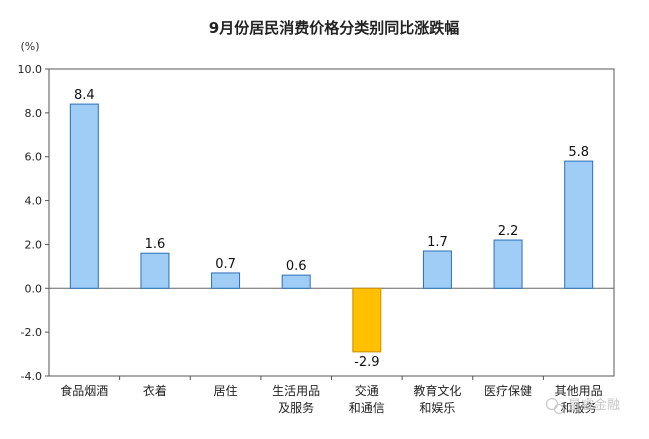  I want to click on data-label: 5.8, so click(578, 152).